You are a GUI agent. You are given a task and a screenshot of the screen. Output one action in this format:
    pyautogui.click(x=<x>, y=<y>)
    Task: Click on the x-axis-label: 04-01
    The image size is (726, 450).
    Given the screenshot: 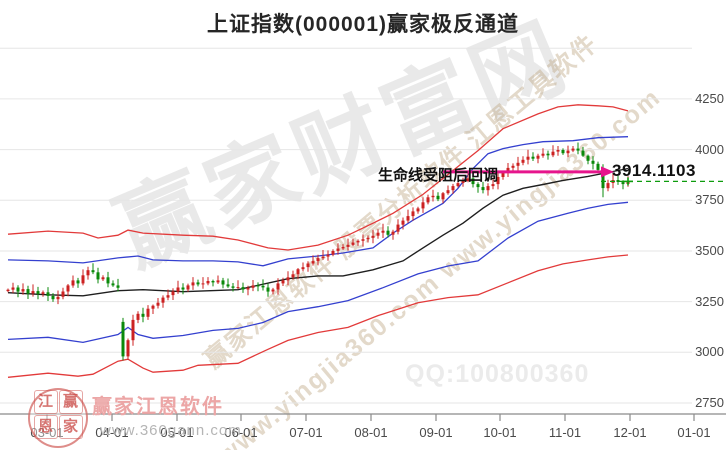 What is the action you would take?
    pyautogui.click(x=112, y=432)
    